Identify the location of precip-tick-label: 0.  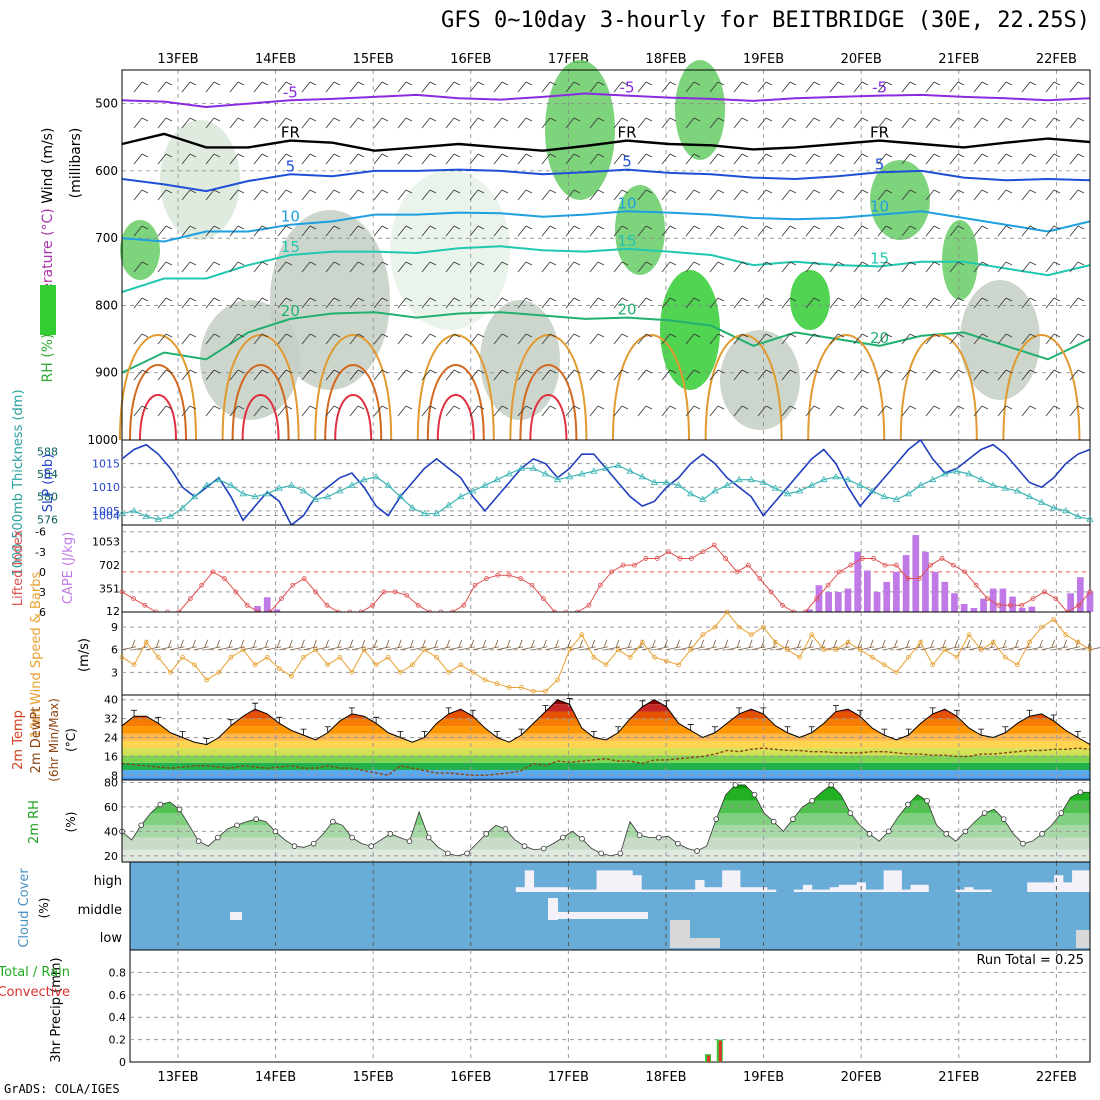
(122, 1062).